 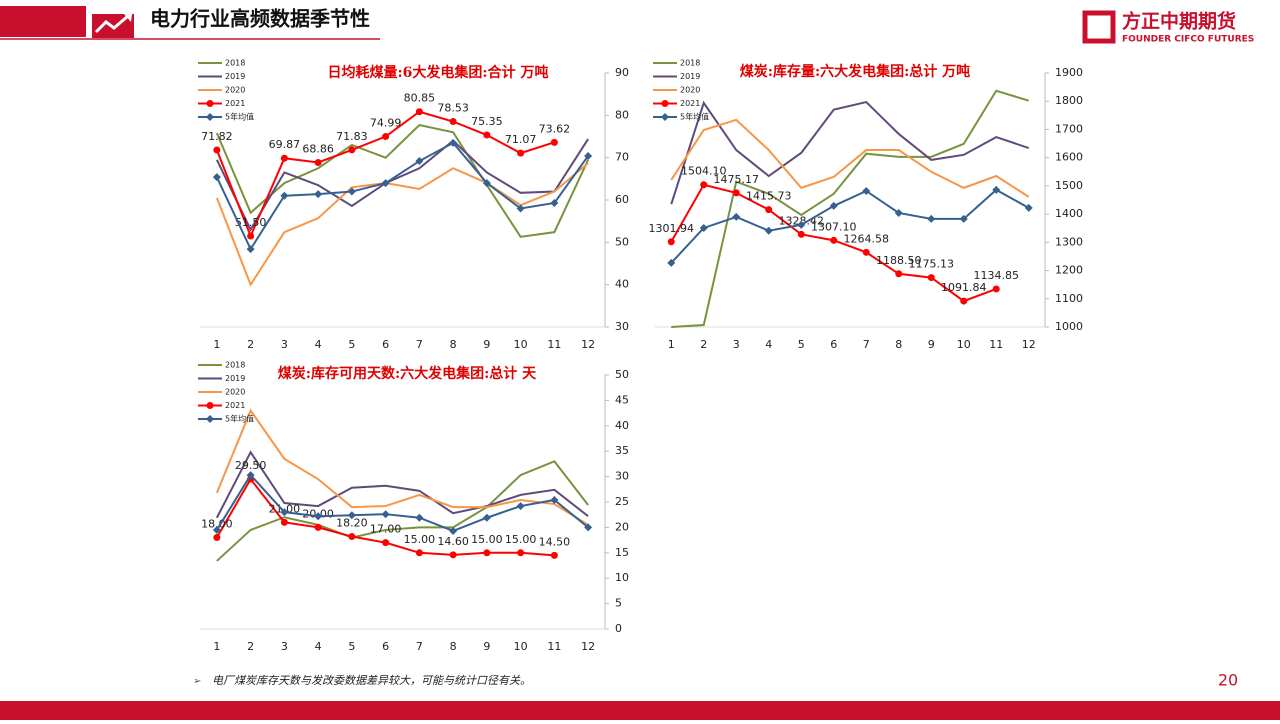 What do you see at coordinates (622, 284) in the screenshot?
I see `y-tick-label: 40` at bounding box center [622, 284].